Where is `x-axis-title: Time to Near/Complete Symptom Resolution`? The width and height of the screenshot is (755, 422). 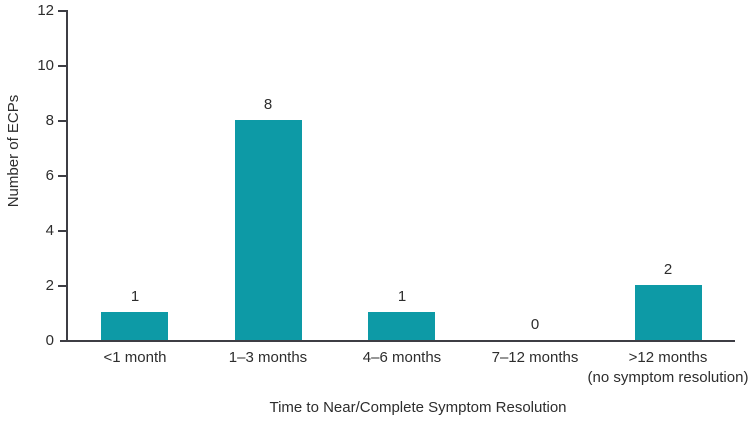
x-axis-title: Time to Near/Complete Symptom Resolution is located at coordinates (418, 407).